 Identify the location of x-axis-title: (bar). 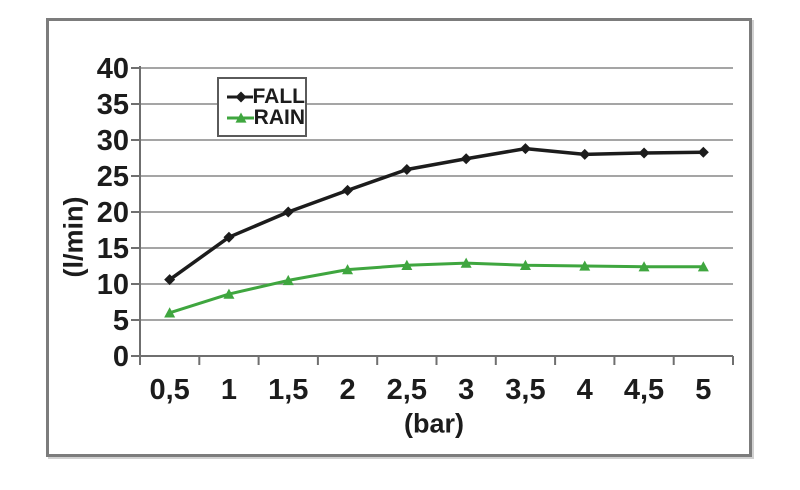
(434, 423).